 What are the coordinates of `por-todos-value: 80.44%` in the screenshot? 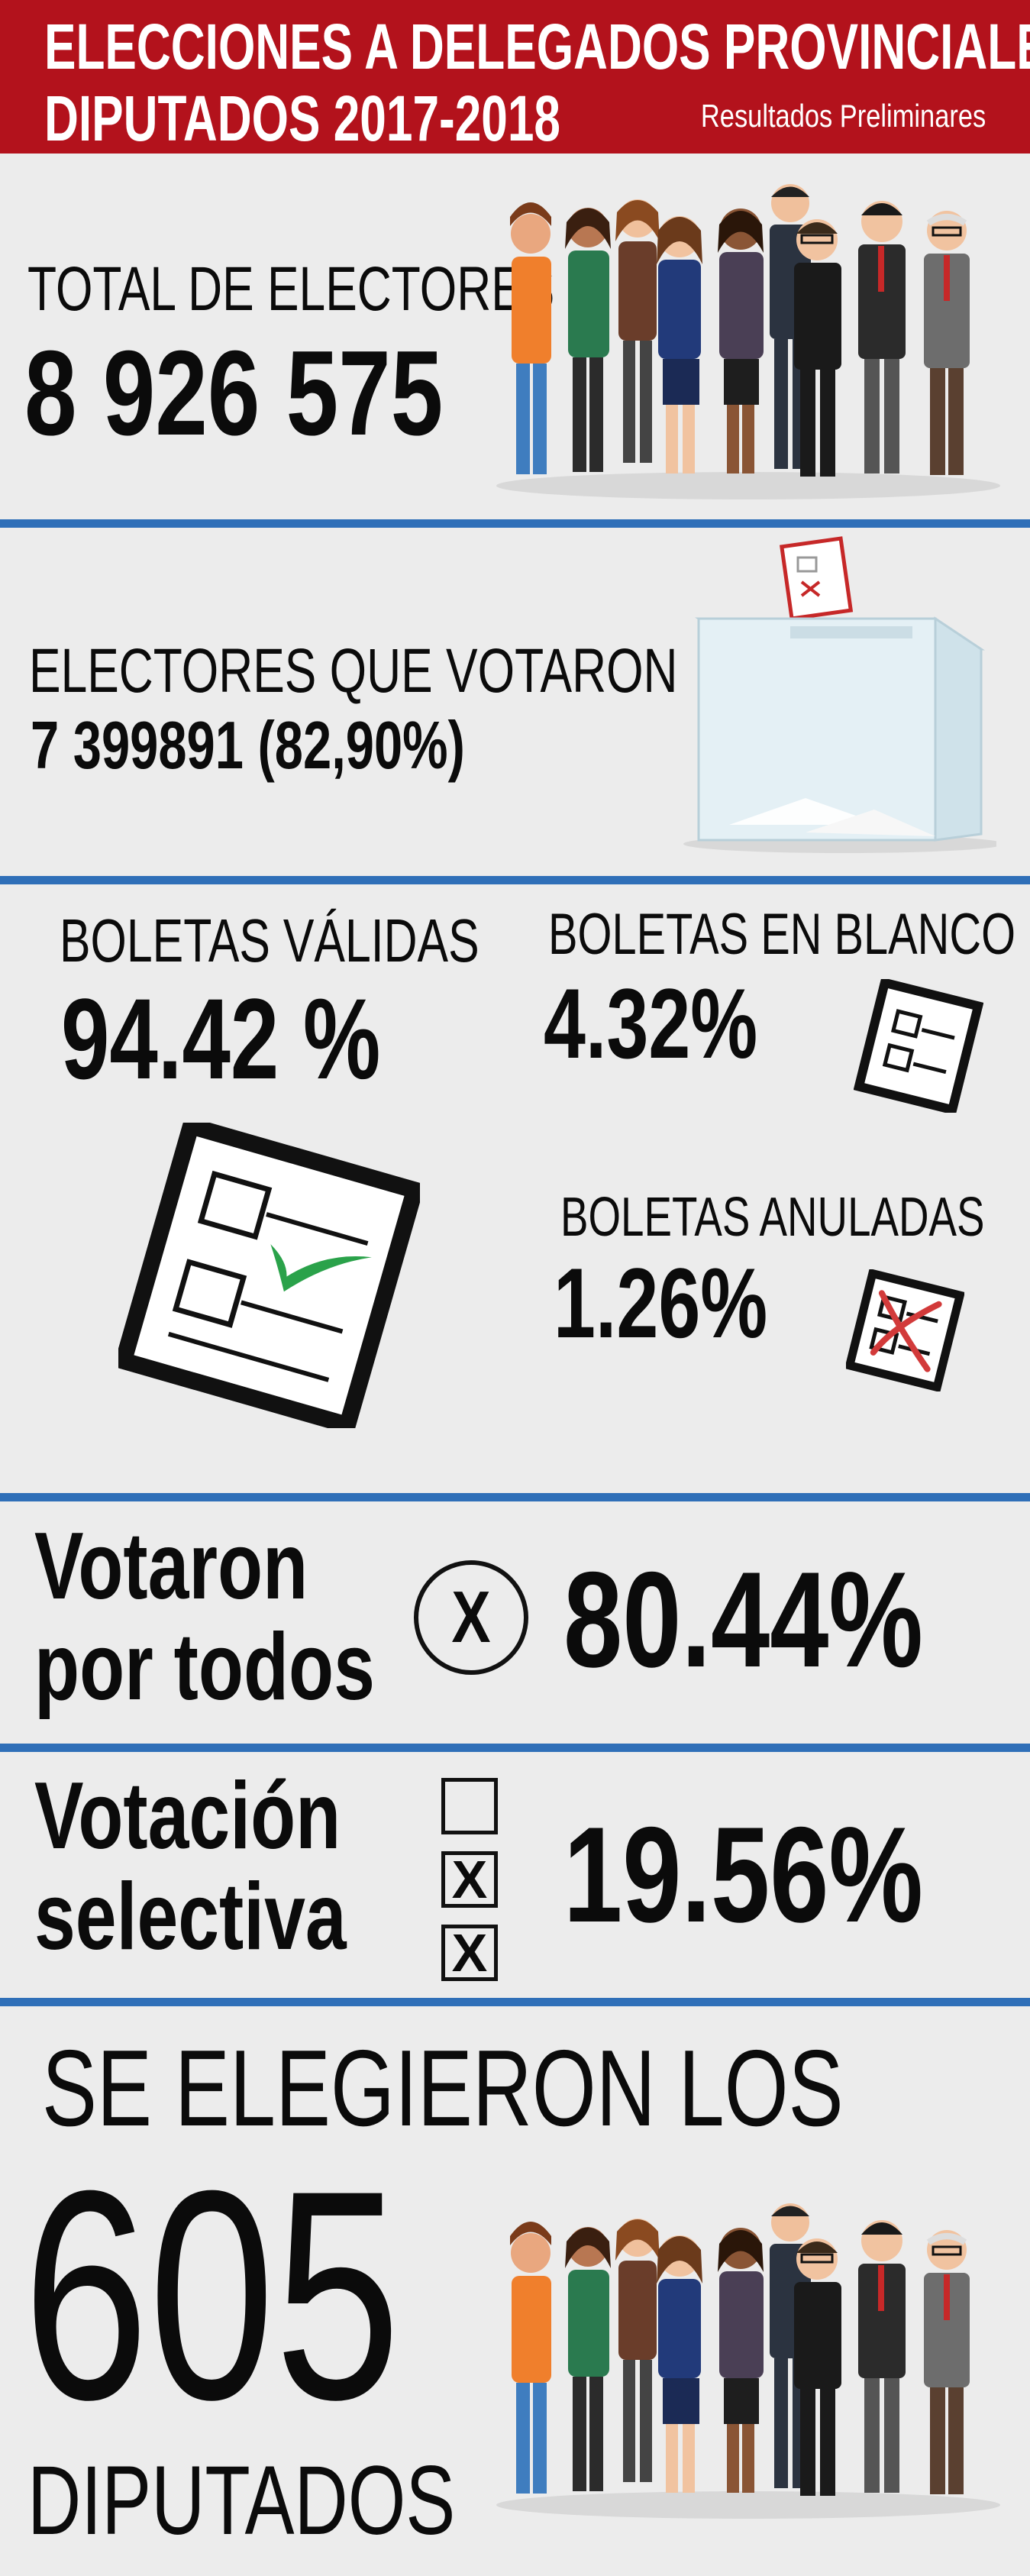 It's located at (743, 1619).